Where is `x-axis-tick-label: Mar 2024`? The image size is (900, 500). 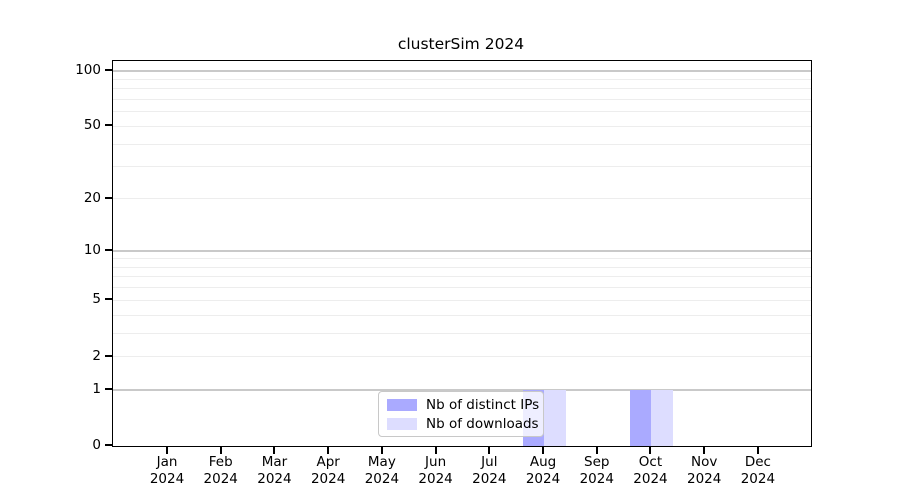
x-axis-tick-label: Mar 2024 is located at coordinates (274, 470).